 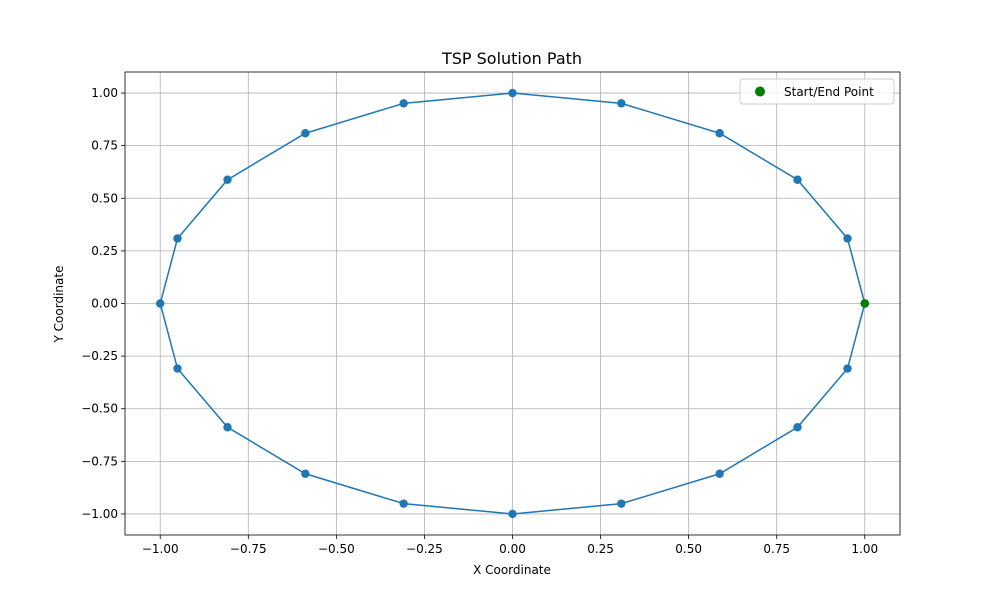 I want to click on legend-marker-start-end, so click(x=760, y=91).